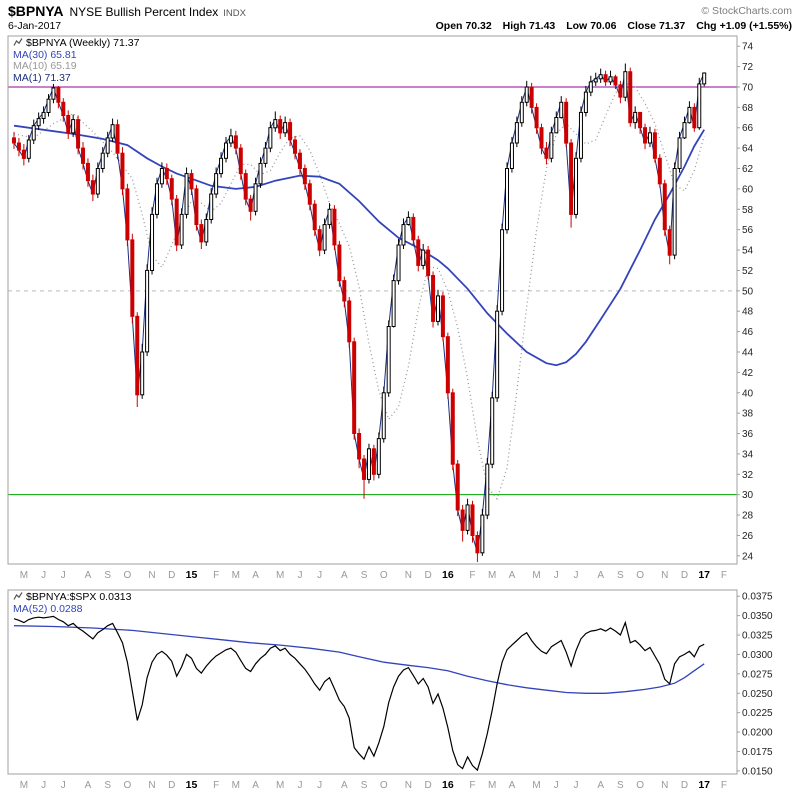  Describe the element at coordinates (35, 26) in the screenshot. I see `chart-date: 6-Jan-2017` at that location.